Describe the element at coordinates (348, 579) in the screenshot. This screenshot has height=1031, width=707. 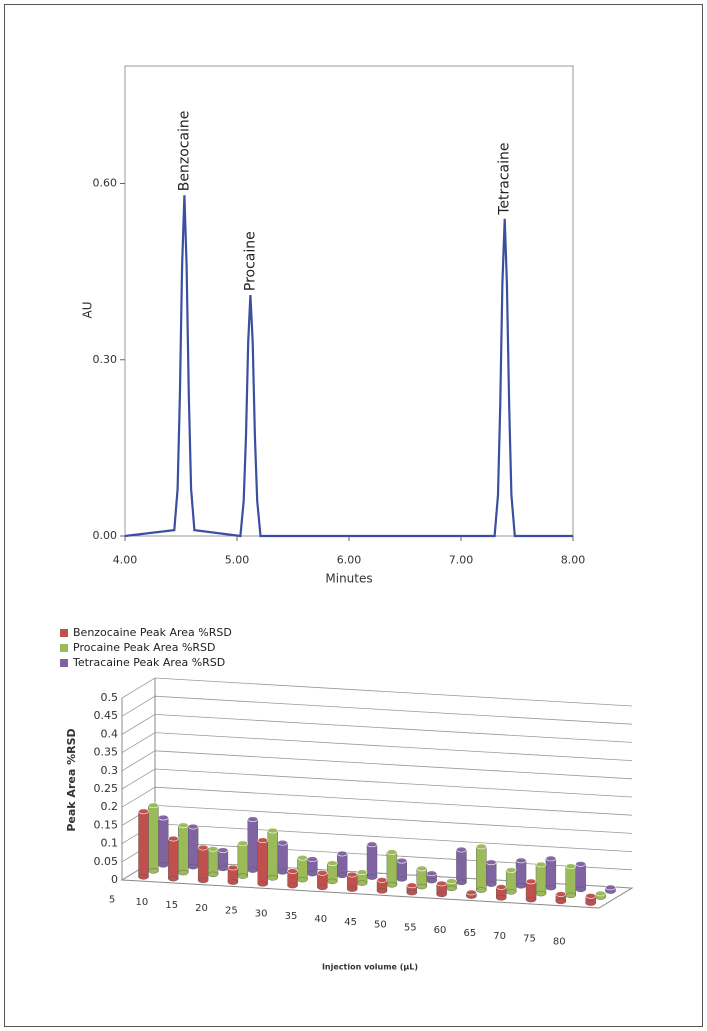
I see `x-axis-title: Minutes` at that location.